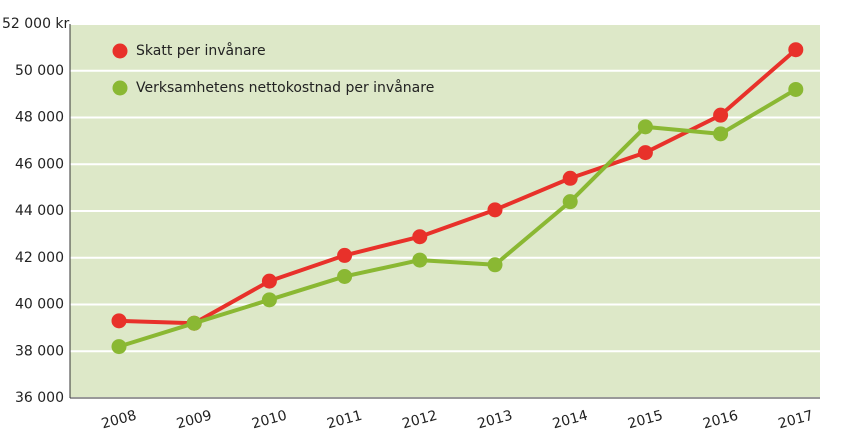 This screenshot has height=439, width=847. What do you see at coordinates (194, 420) in the screenshot?
I see `x-tick-label: 2009` at bounding box center [194, 420].